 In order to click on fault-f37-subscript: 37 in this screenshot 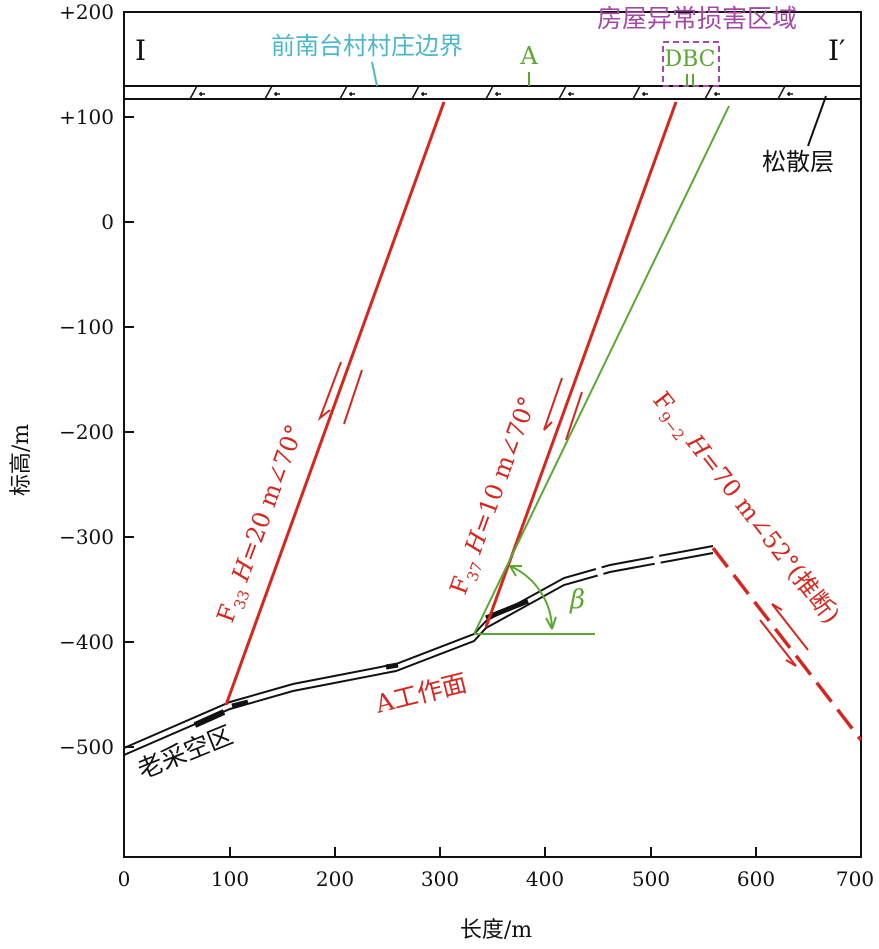, I will do `click(474, 572)`.